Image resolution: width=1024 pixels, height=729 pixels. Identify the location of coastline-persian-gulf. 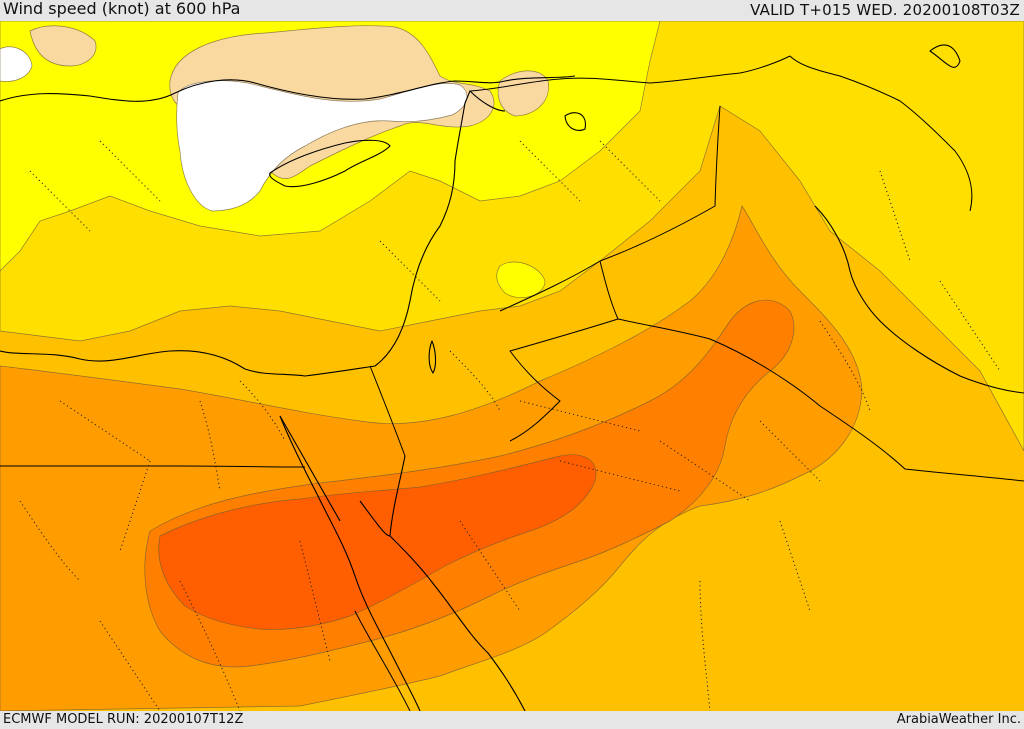
(919, 299).